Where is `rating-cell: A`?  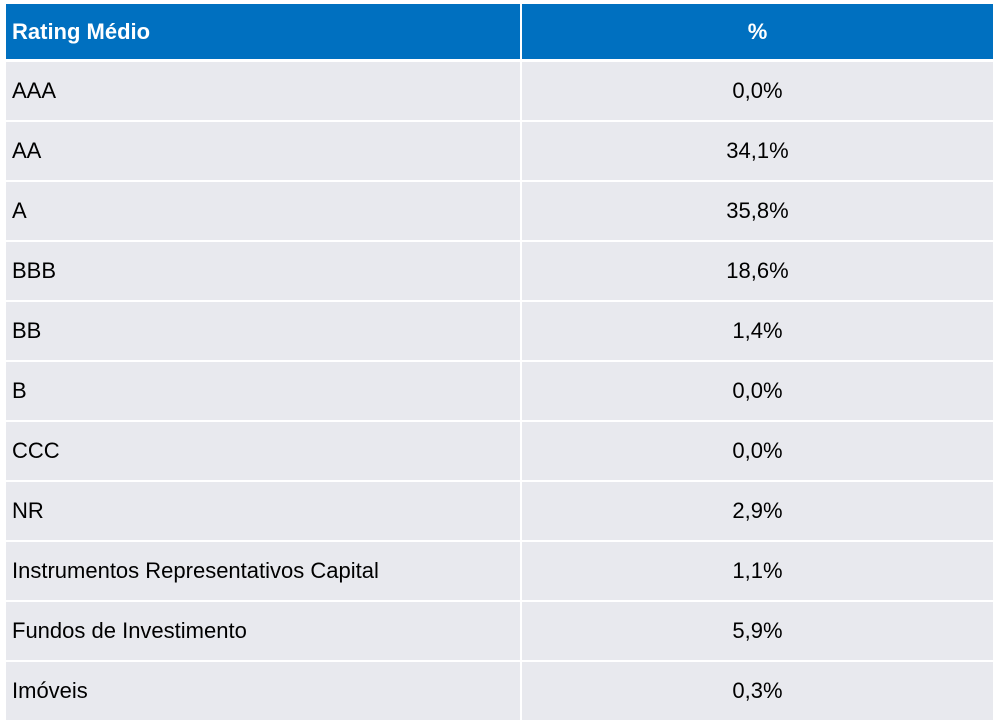
rating-cell: A is located at coordinates (264, 212).